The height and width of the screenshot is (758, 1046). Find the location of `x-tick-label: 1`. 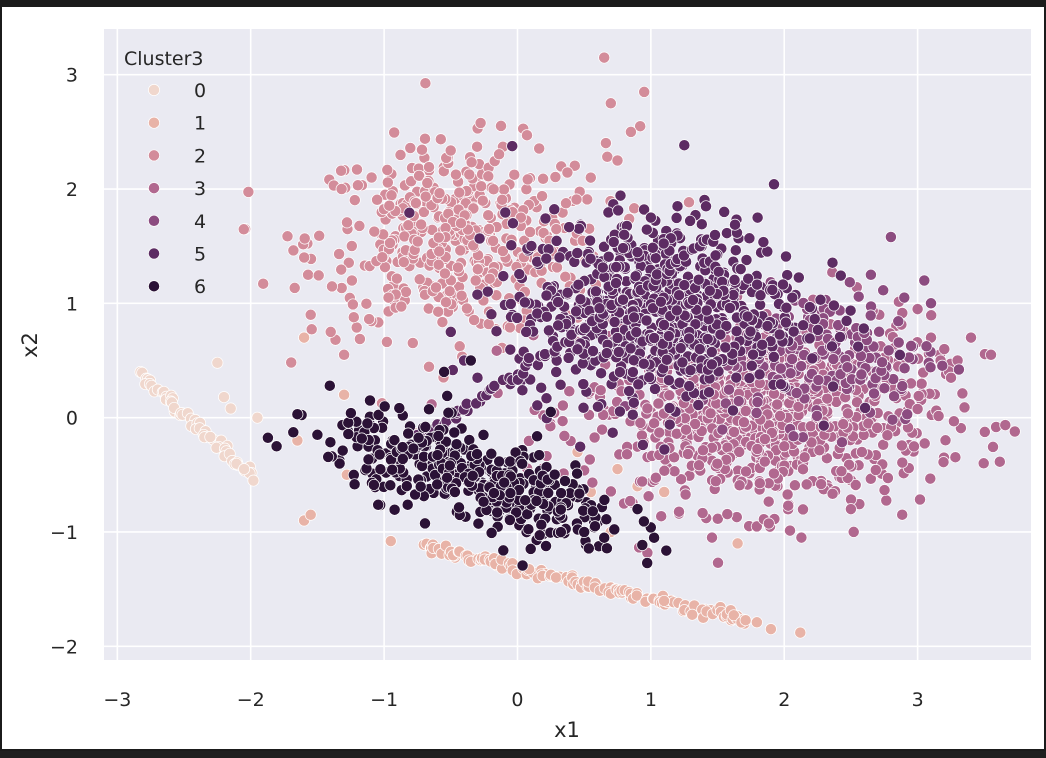

x-tick-label: 1 is located at coordinates (651, 700).